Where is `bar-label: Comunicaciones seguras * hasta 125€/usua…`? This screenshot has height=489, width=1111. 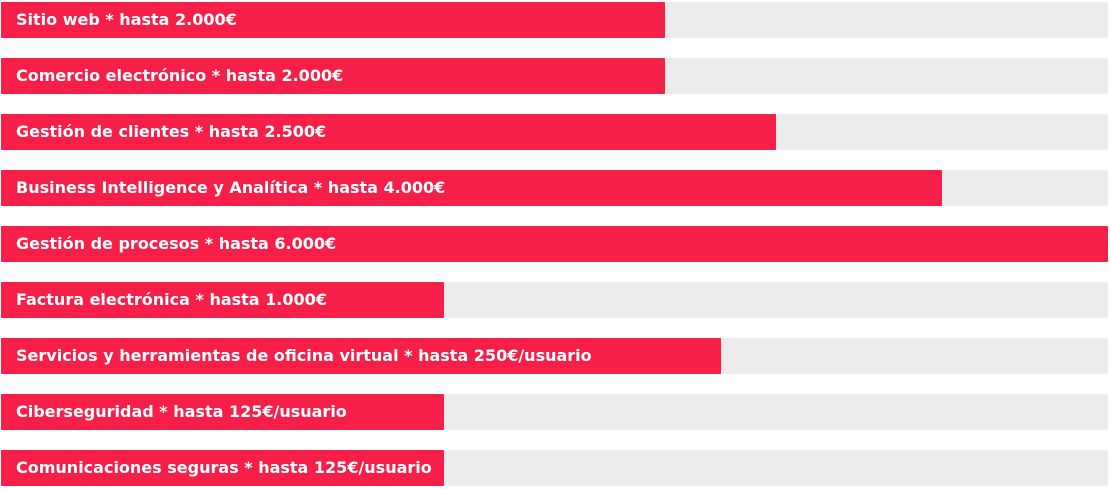 bar-label: Comunicaciones seguras * hasta 125€/usua… is located at coordinates (224, 467).